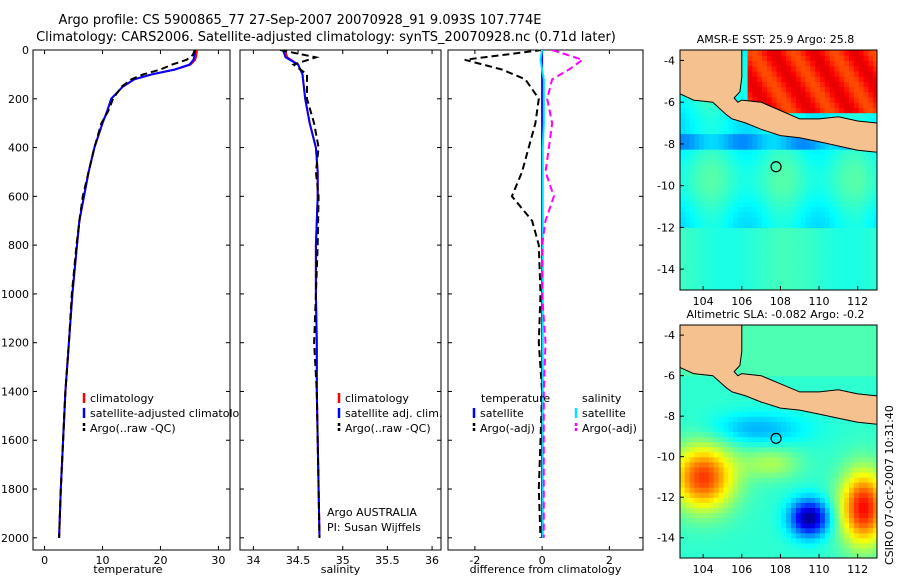  Describe the element at coordinates (15, 489) in the screenshot. I see `y-tick-label: 1800` at that location.